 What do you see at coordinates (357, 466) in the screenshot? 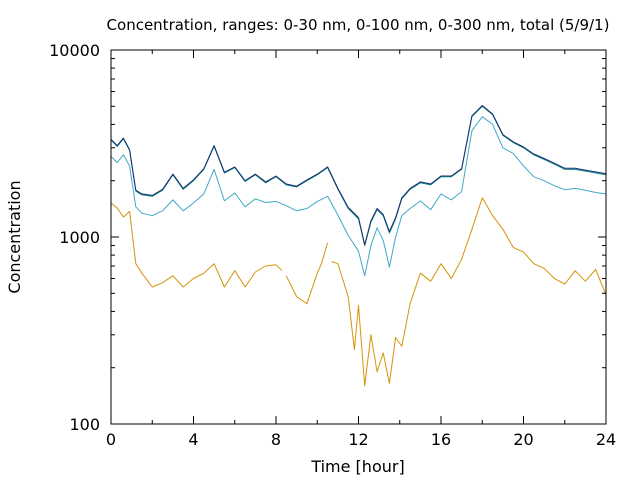
I see `x-axis-title: Time [hour]` at bounding box center [357, 466].